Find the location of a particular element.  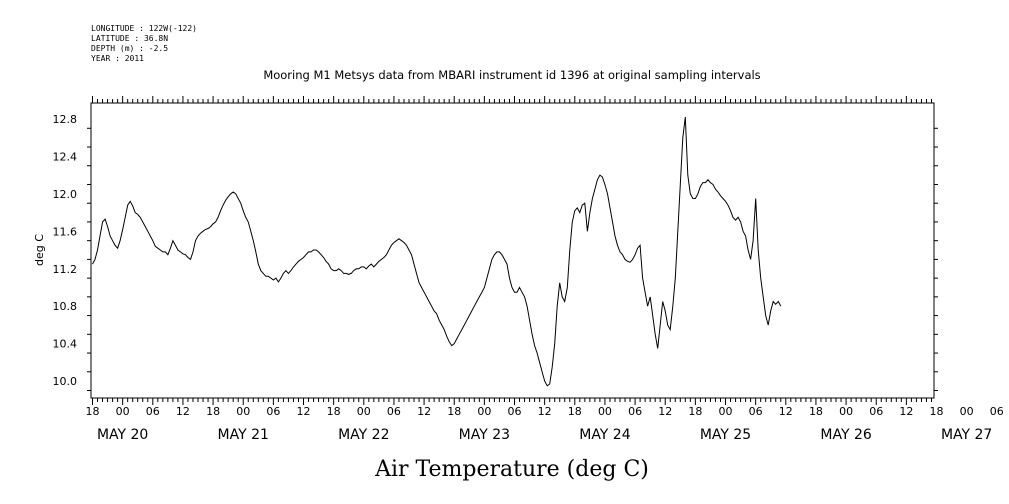

y-tick-label: 10.0 is located at coordinates (65, 381).